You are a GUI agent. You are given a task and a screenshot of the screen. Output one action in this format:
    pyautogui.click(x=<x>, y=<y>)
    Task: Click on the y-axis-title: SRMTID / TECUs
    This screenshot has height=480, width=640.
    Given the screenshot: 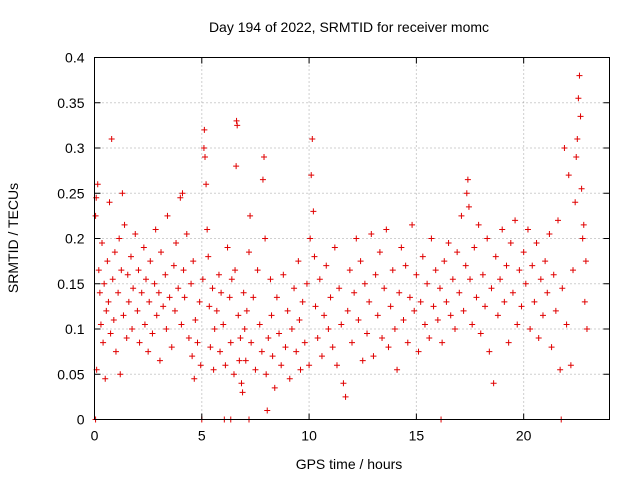 What is the action you would take?
    pyautogui.click(x=13, y=238)
    